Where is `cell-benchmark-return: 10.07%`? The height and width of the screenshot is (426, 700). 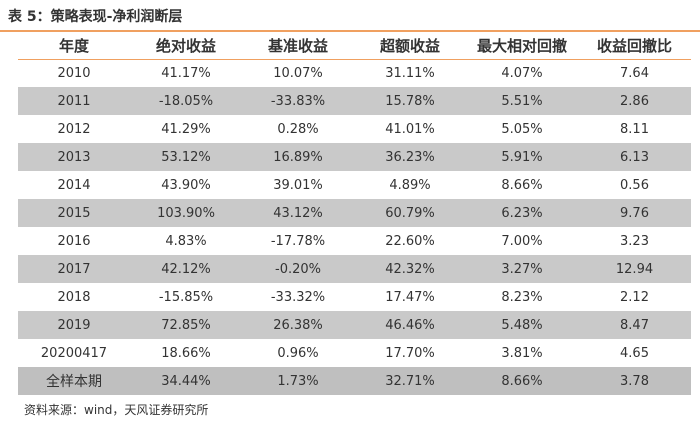
cell-benchmark-return: 10.07% is located at coordinates (298, 73).